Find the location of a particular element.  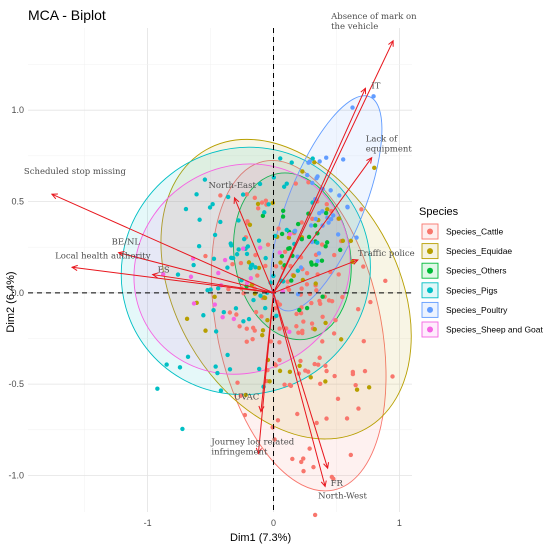

variable-label-line: Absence of mark on is located at coordinates (373, 17).